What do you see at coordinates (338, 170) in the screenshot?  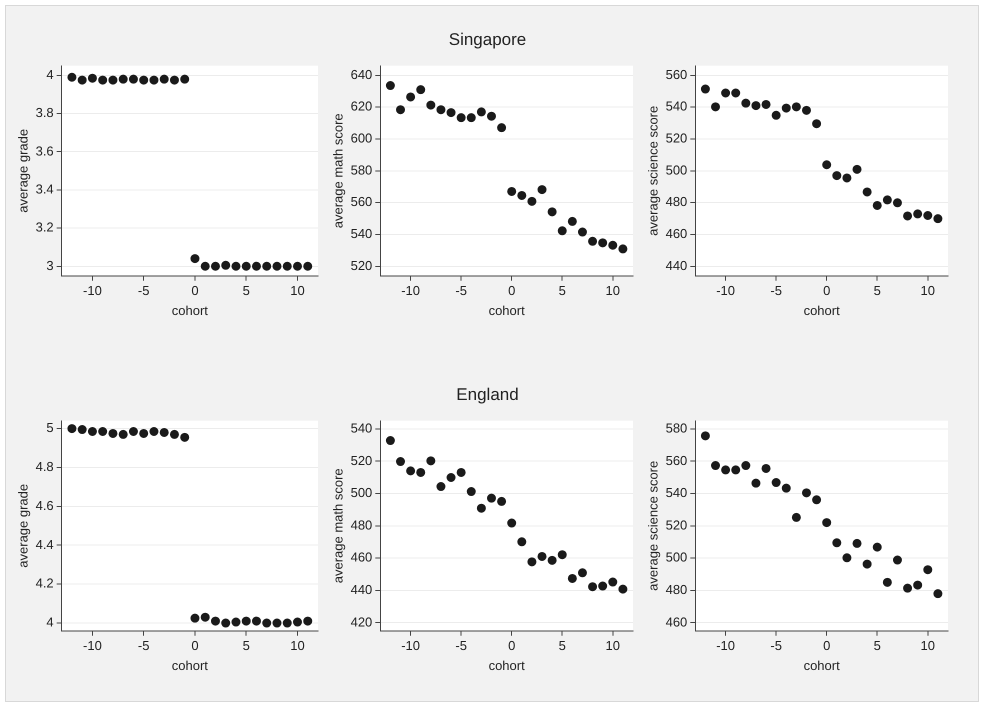 I see `y-axis-title: average math score` at bounding box center [338, 170].